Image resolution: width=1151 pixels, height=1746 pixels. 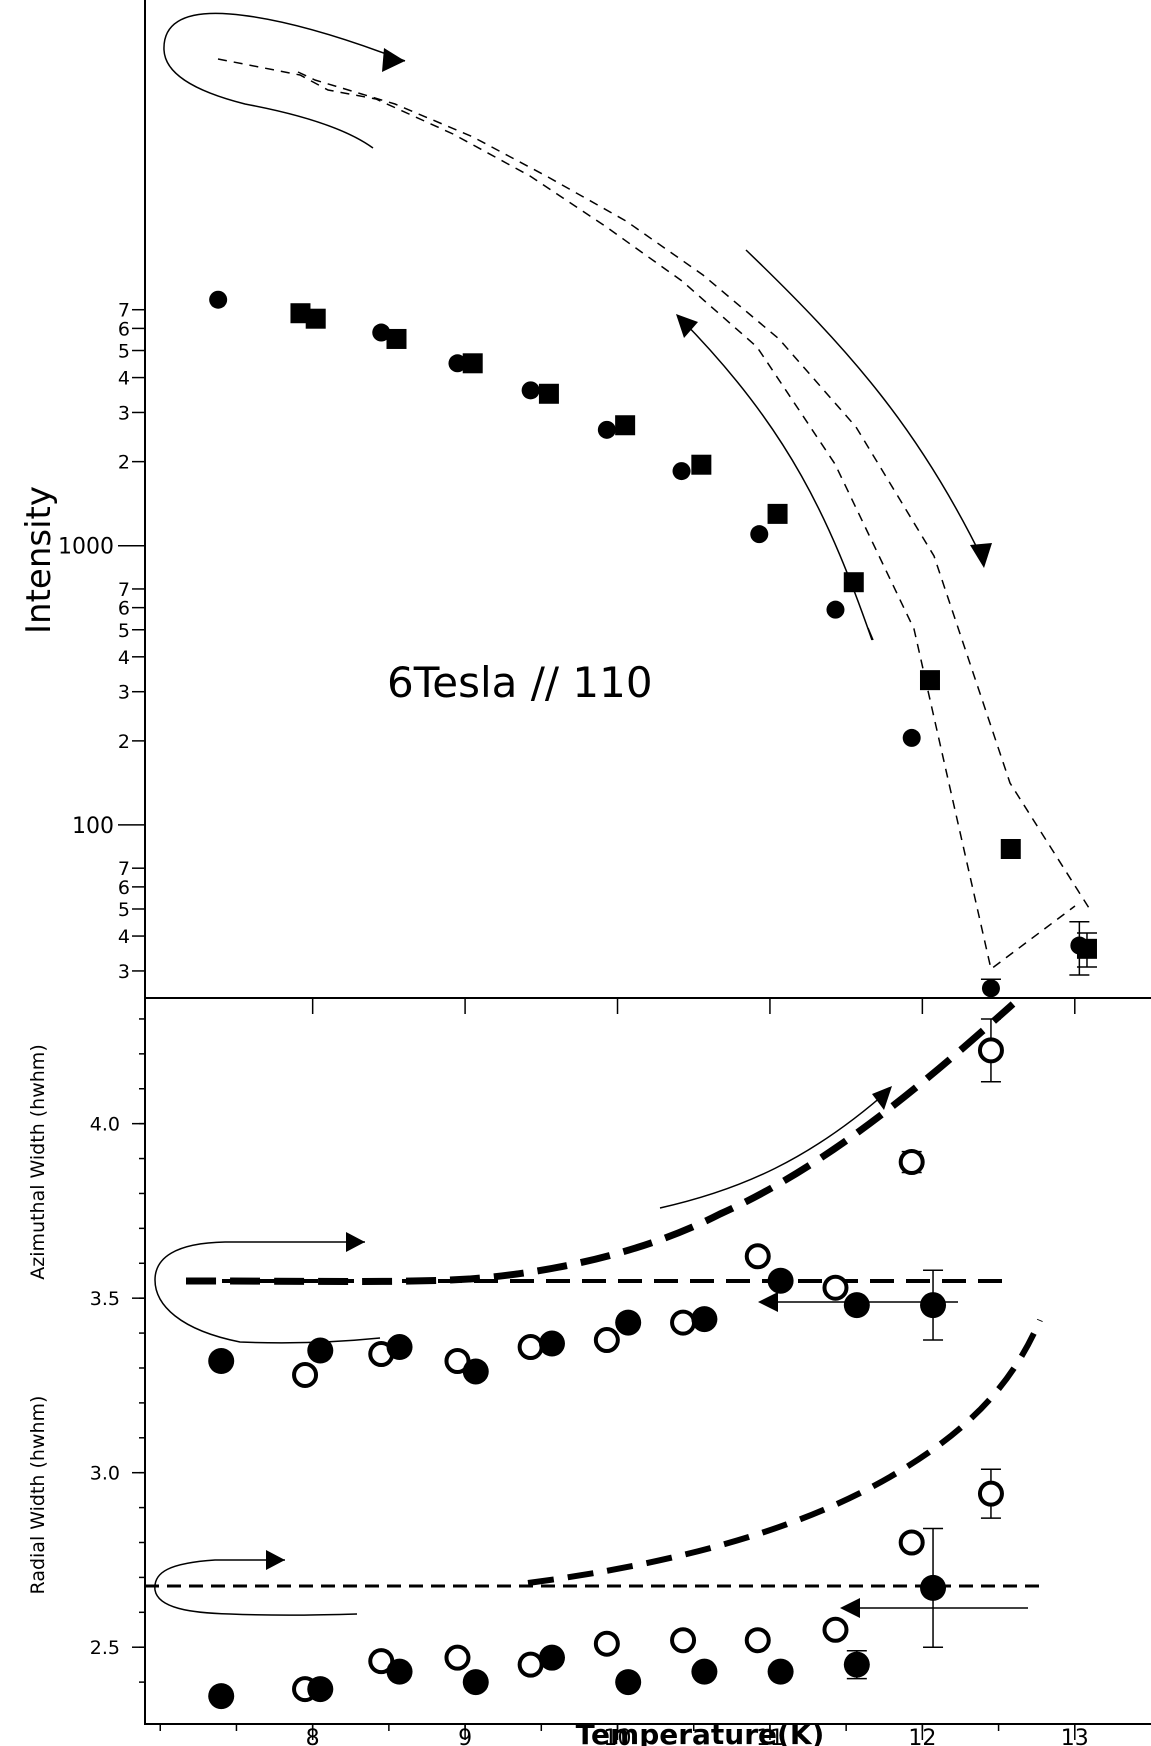 I want to click on y-tick-label: 3.5, so click(x=105, y=1299).